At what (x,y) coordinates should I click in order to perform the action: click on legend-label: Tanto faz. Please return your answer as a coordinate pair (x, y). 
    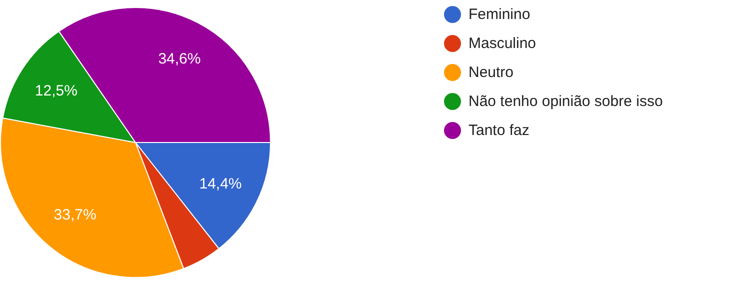
    Looking at the image, I should click on (499, 130).